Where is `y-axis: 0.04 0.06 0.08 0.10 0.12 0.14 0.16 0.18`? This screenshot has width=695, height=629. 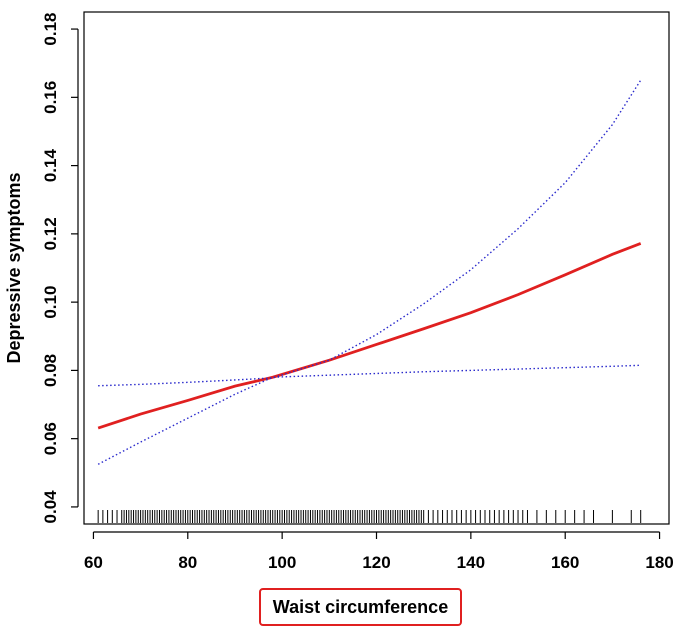 y-axis: 0.04 0.06 0.08 0.10 0.12 0.14 0.16 0.18 is located at coordinates (60, 268).